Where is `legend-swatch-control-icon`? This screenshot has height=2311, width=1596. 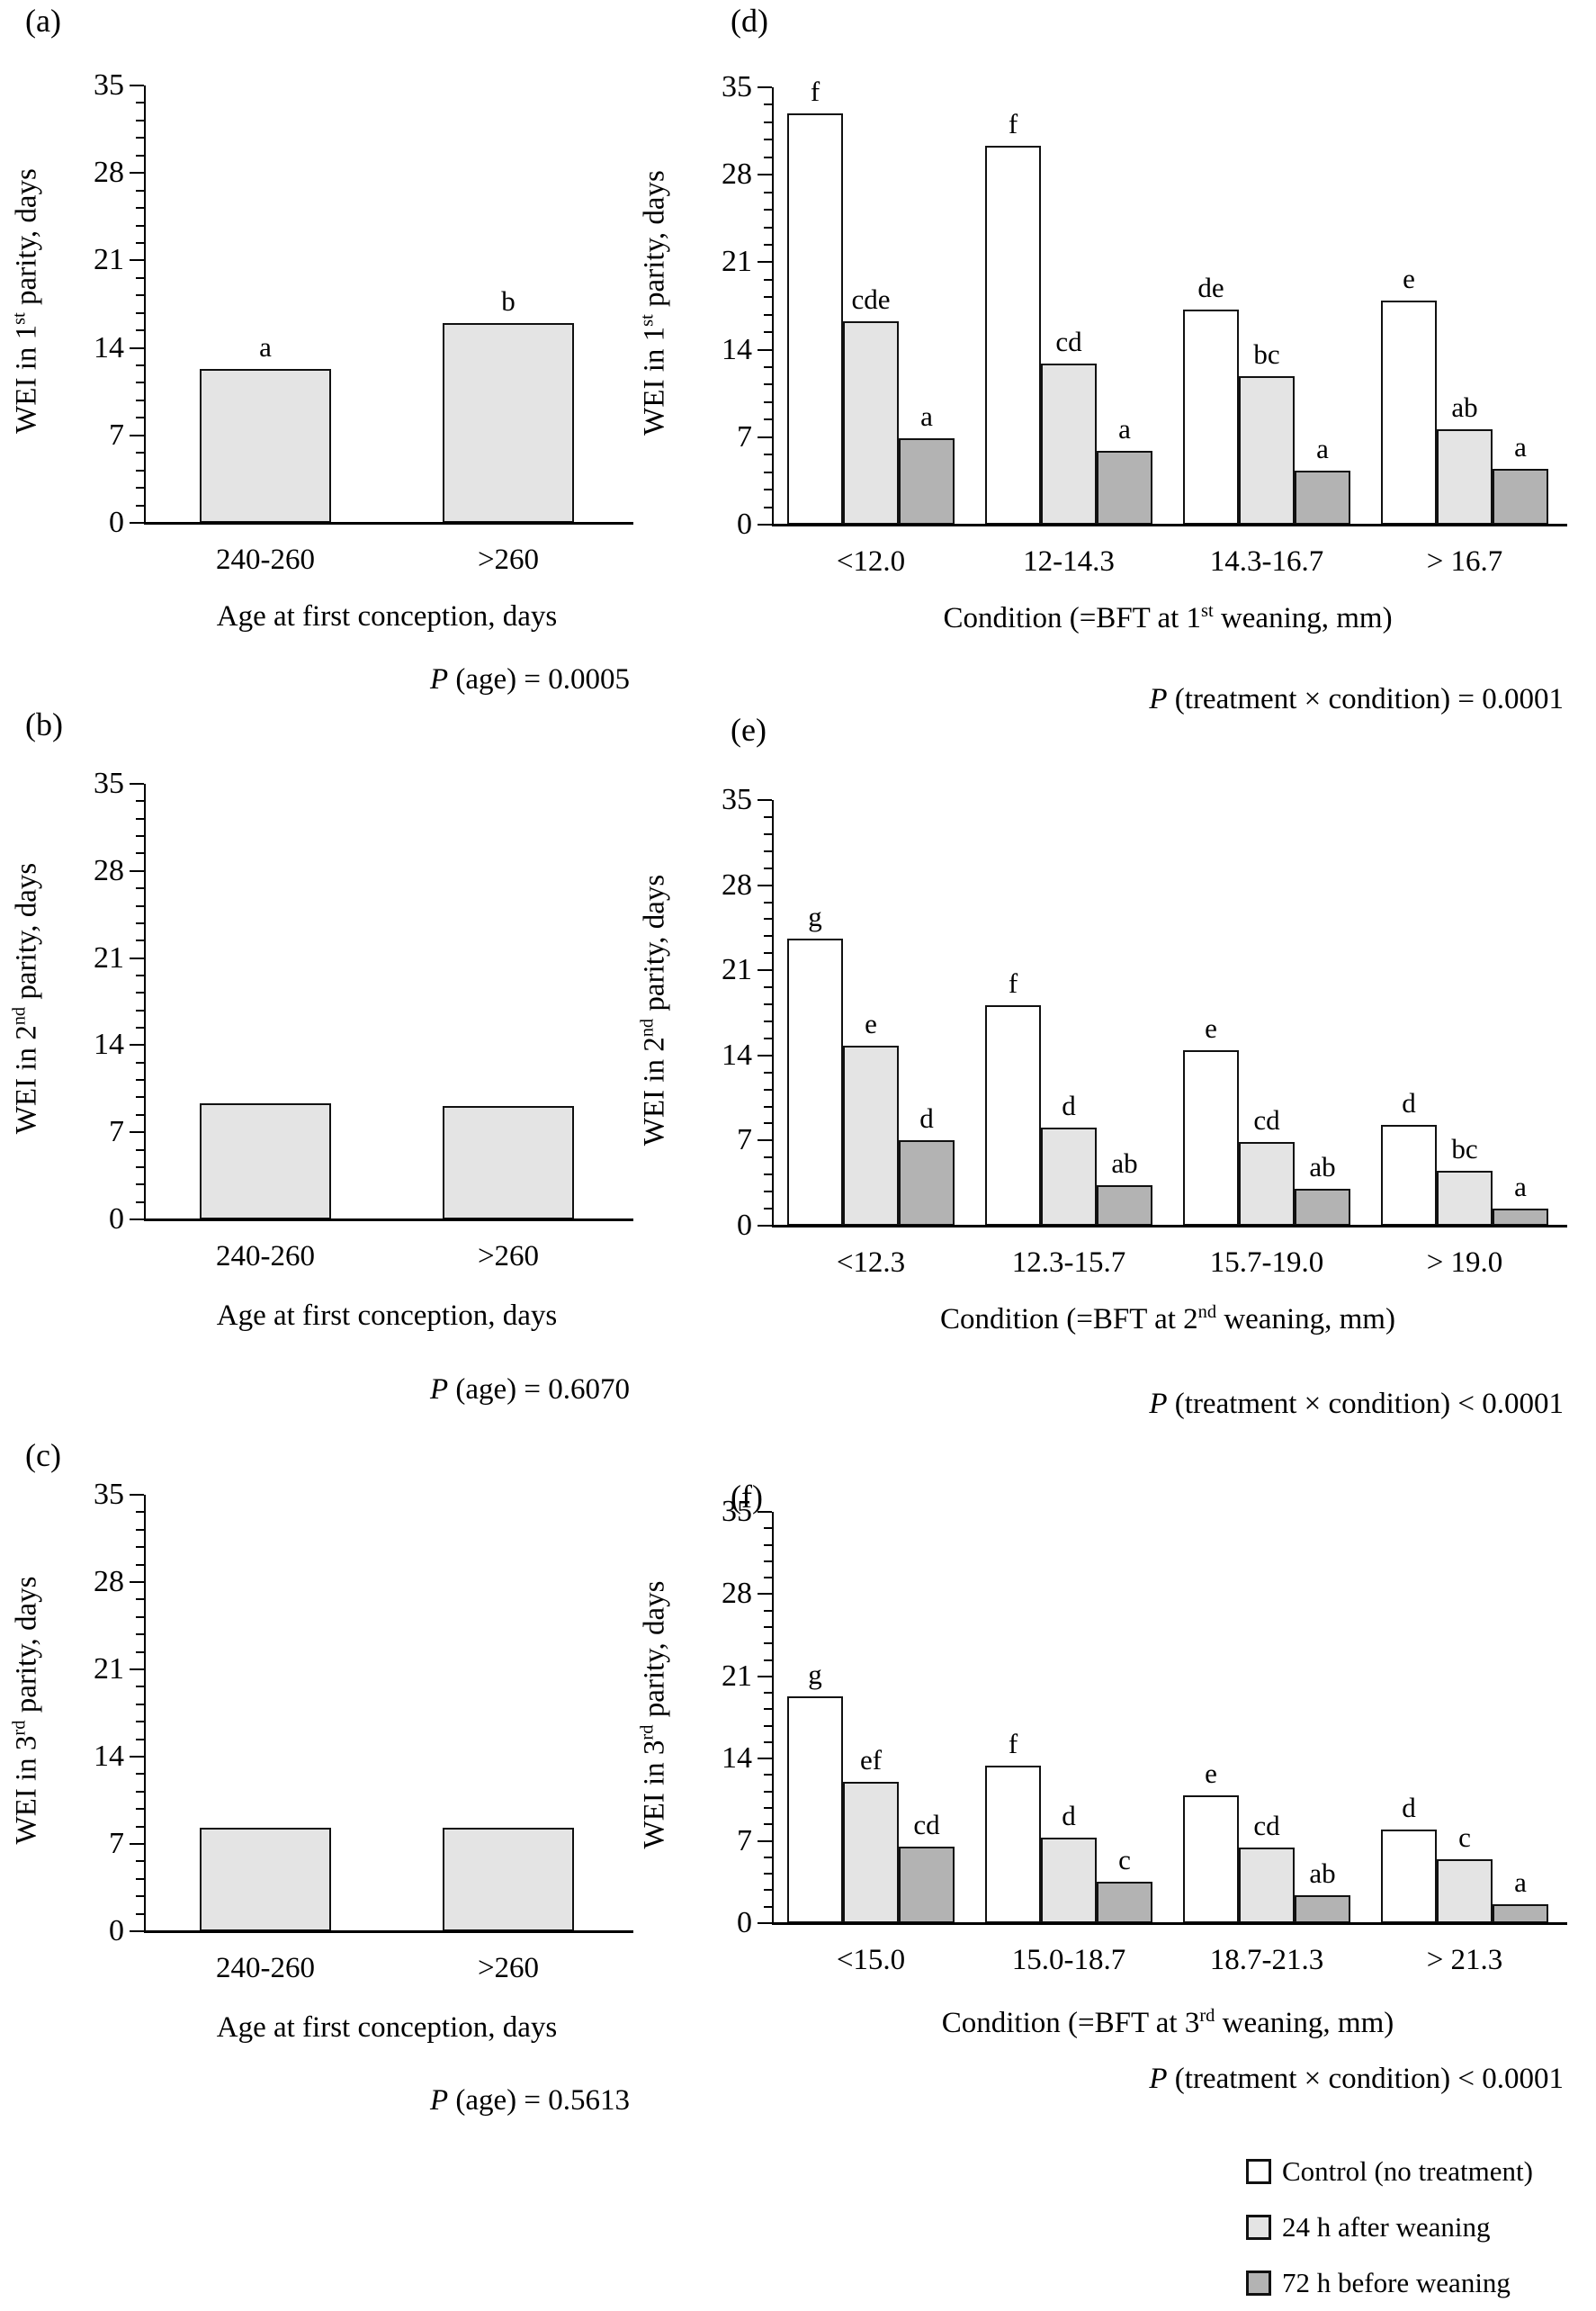 legend-swatch-control-icon is located at coordinates (1258, 2171).